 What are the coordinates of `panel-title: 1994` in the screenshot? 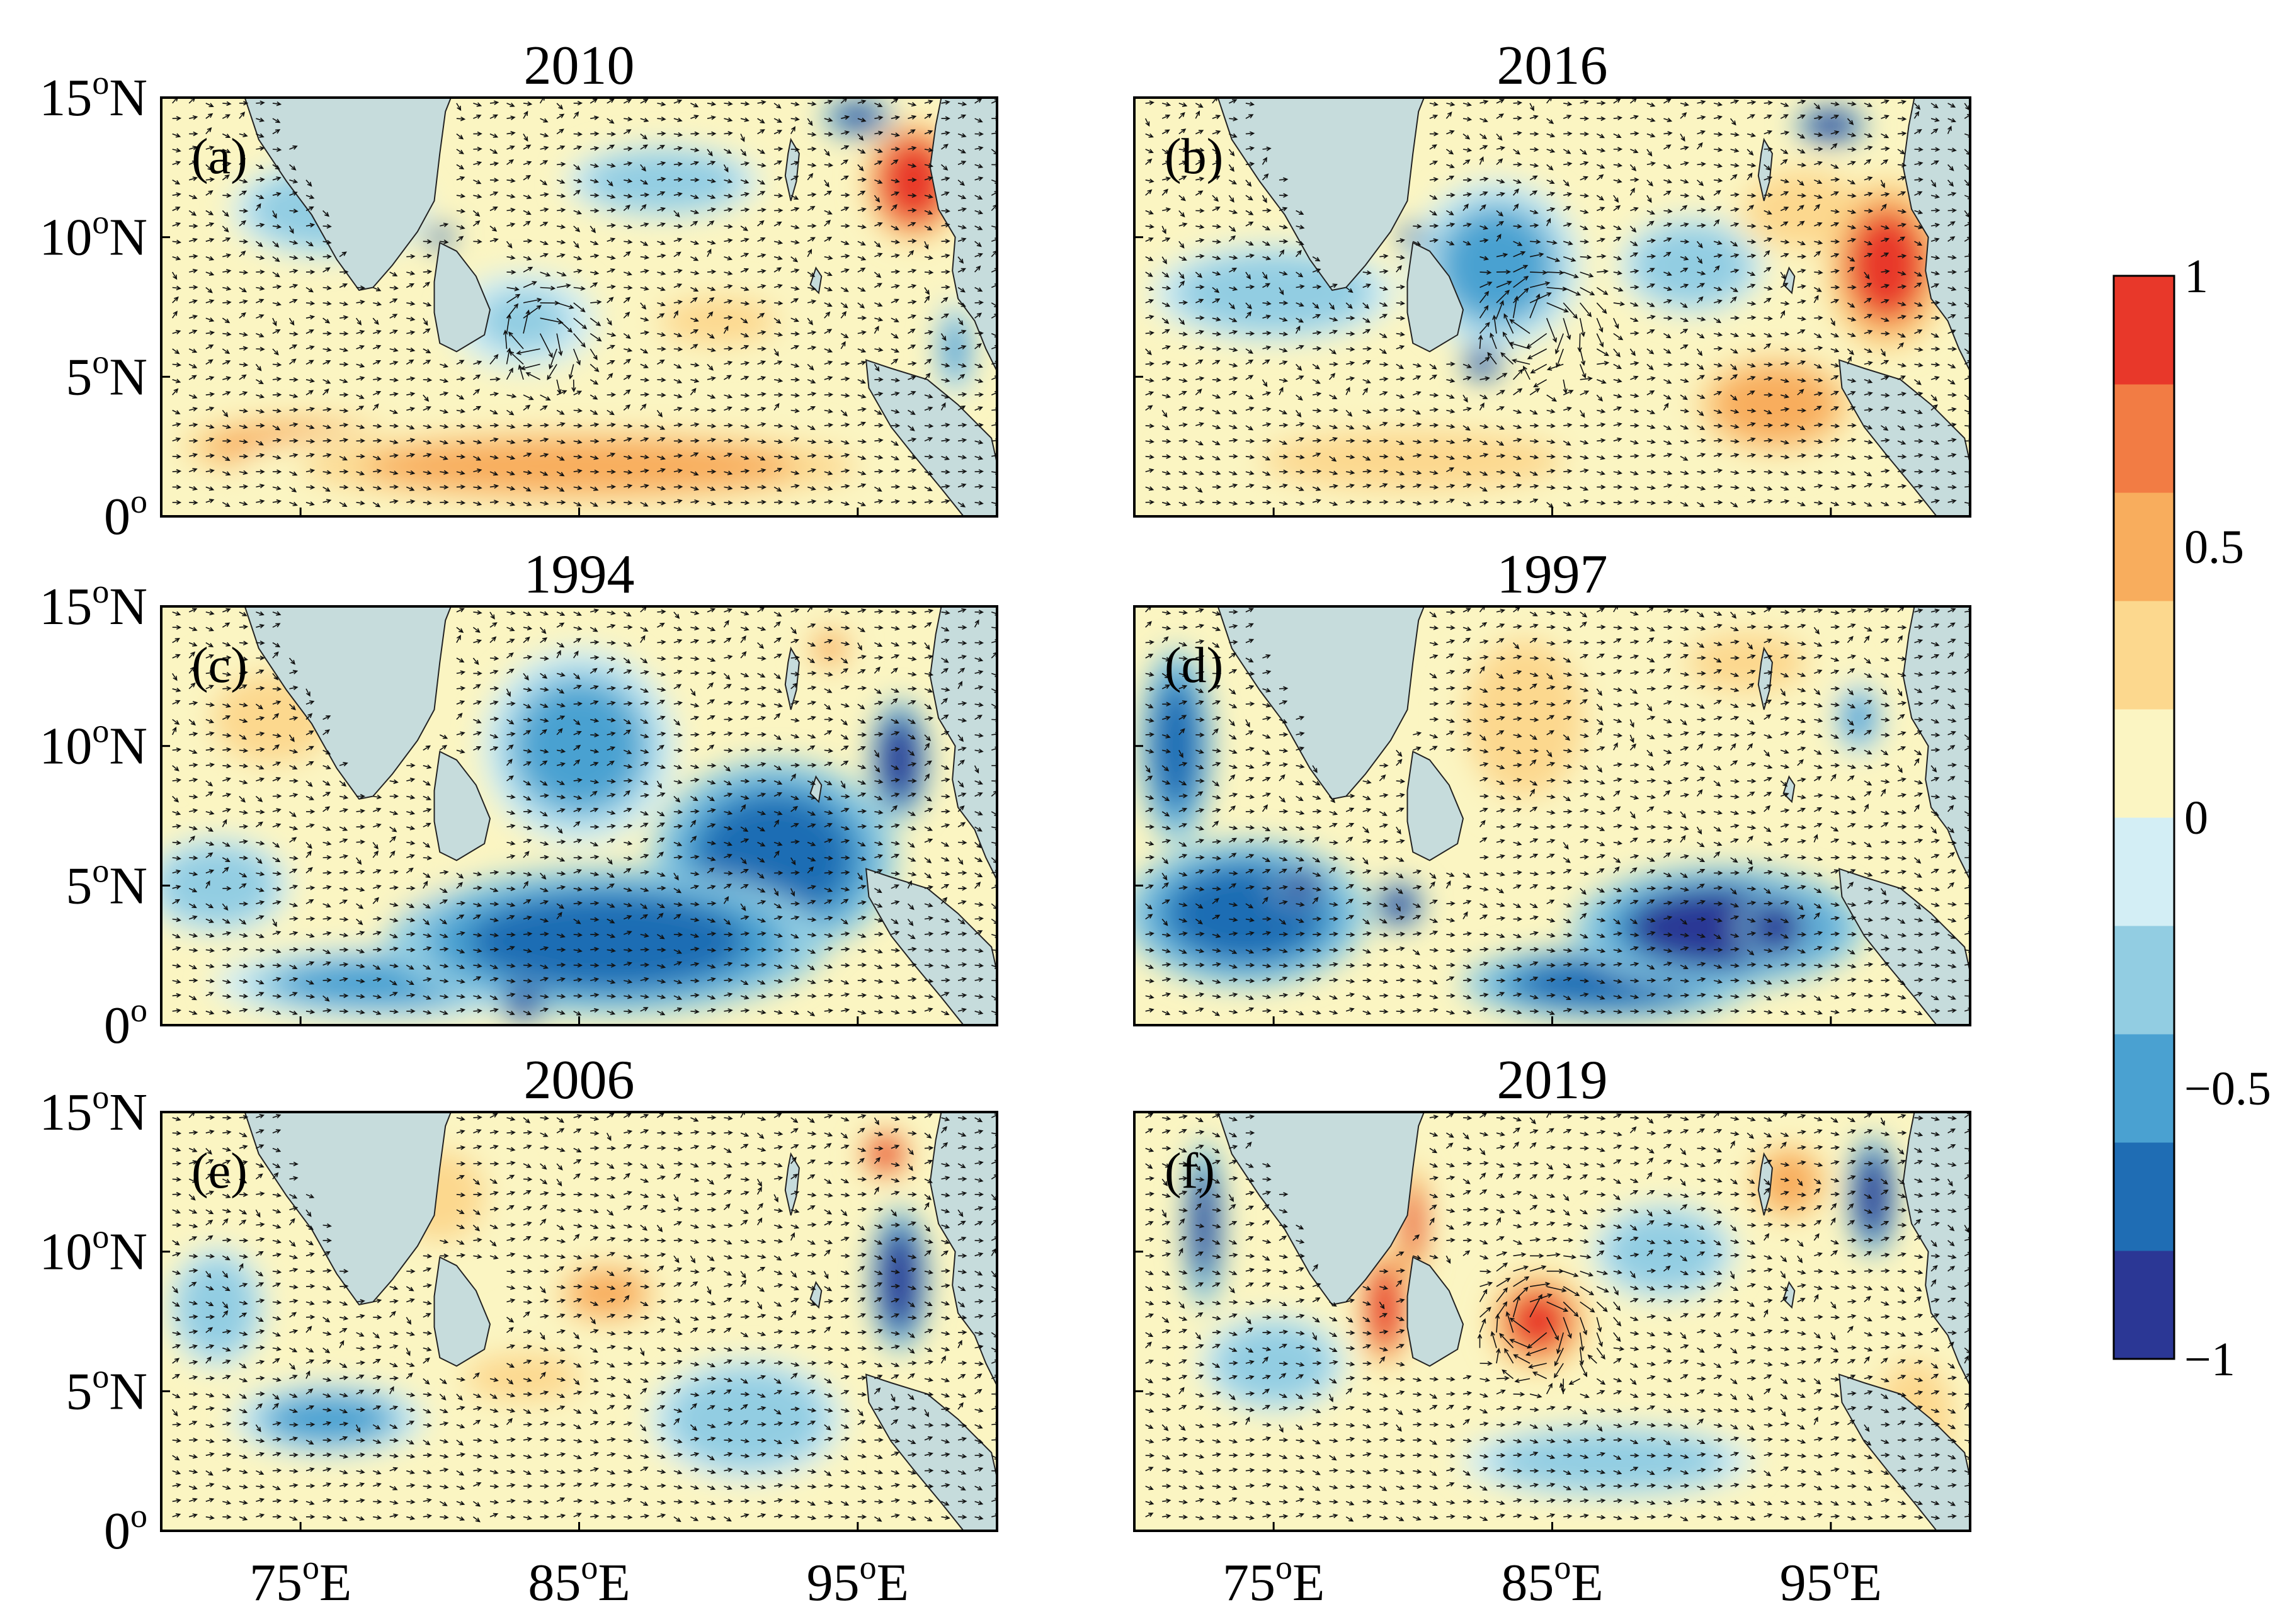 It's located at (579, 574).